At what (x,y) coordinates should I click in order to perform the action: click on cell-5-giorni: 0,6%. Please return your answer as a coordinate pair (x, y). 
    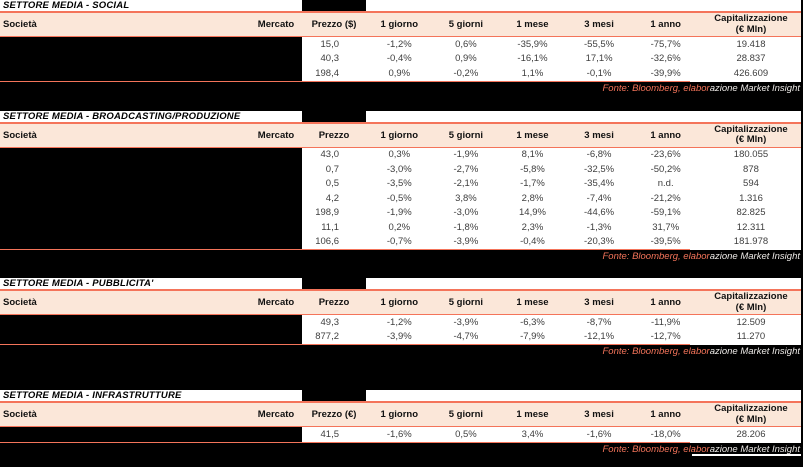
    Looking at the image, I should click on (466, 44).